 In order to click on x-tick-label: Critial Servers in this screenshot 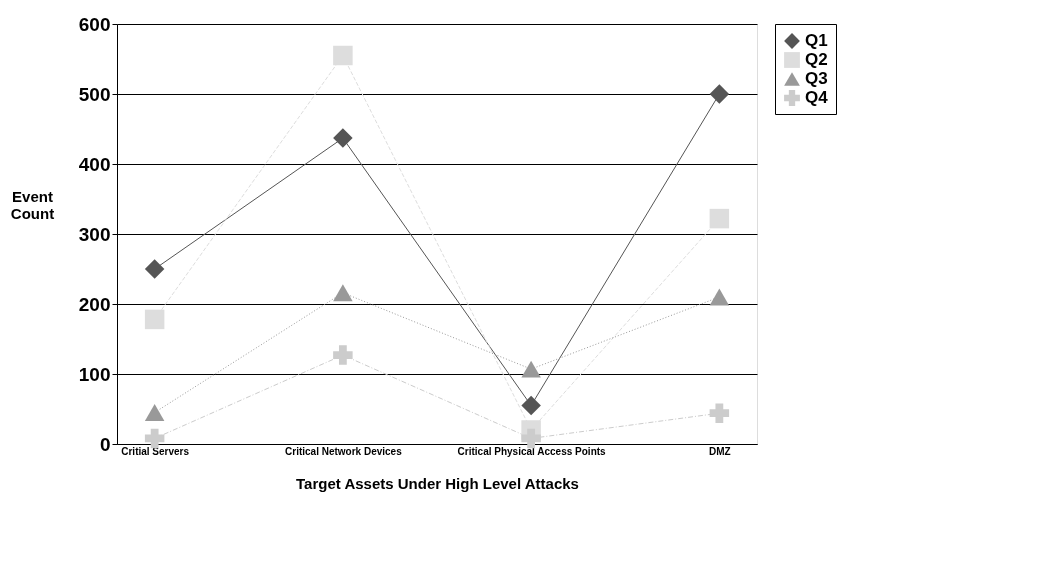, I will do `click(155, 451)`.